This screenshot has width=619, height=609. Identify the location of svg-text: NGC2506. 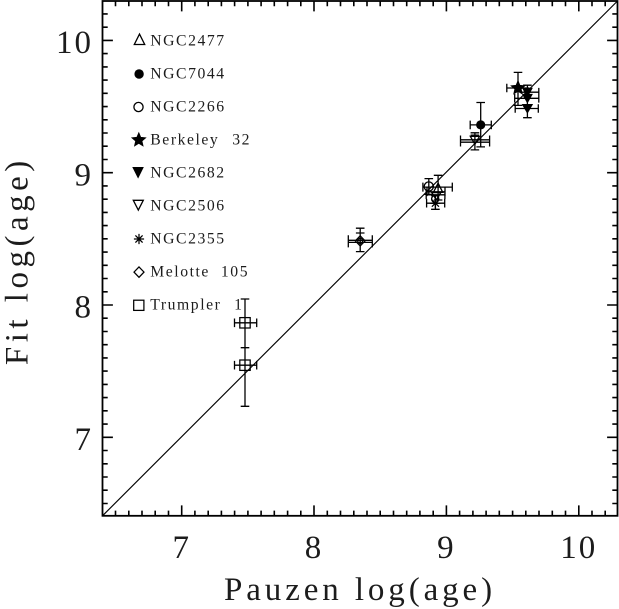
(187, 206).